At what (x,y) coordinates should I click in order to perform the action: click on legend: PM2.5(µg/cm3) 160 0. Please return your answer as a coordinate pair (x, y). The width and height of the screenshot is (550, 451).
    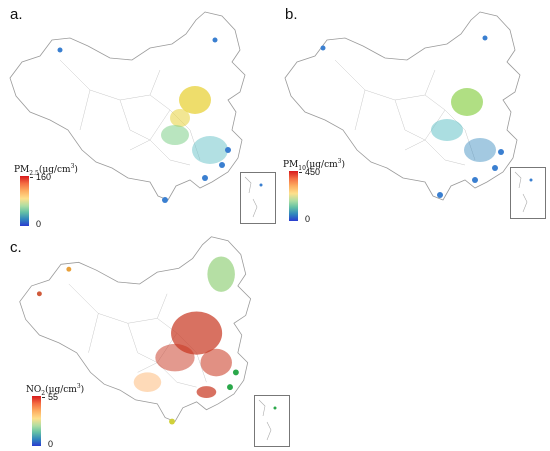
    Looking at the image, I should click on (49, 196).